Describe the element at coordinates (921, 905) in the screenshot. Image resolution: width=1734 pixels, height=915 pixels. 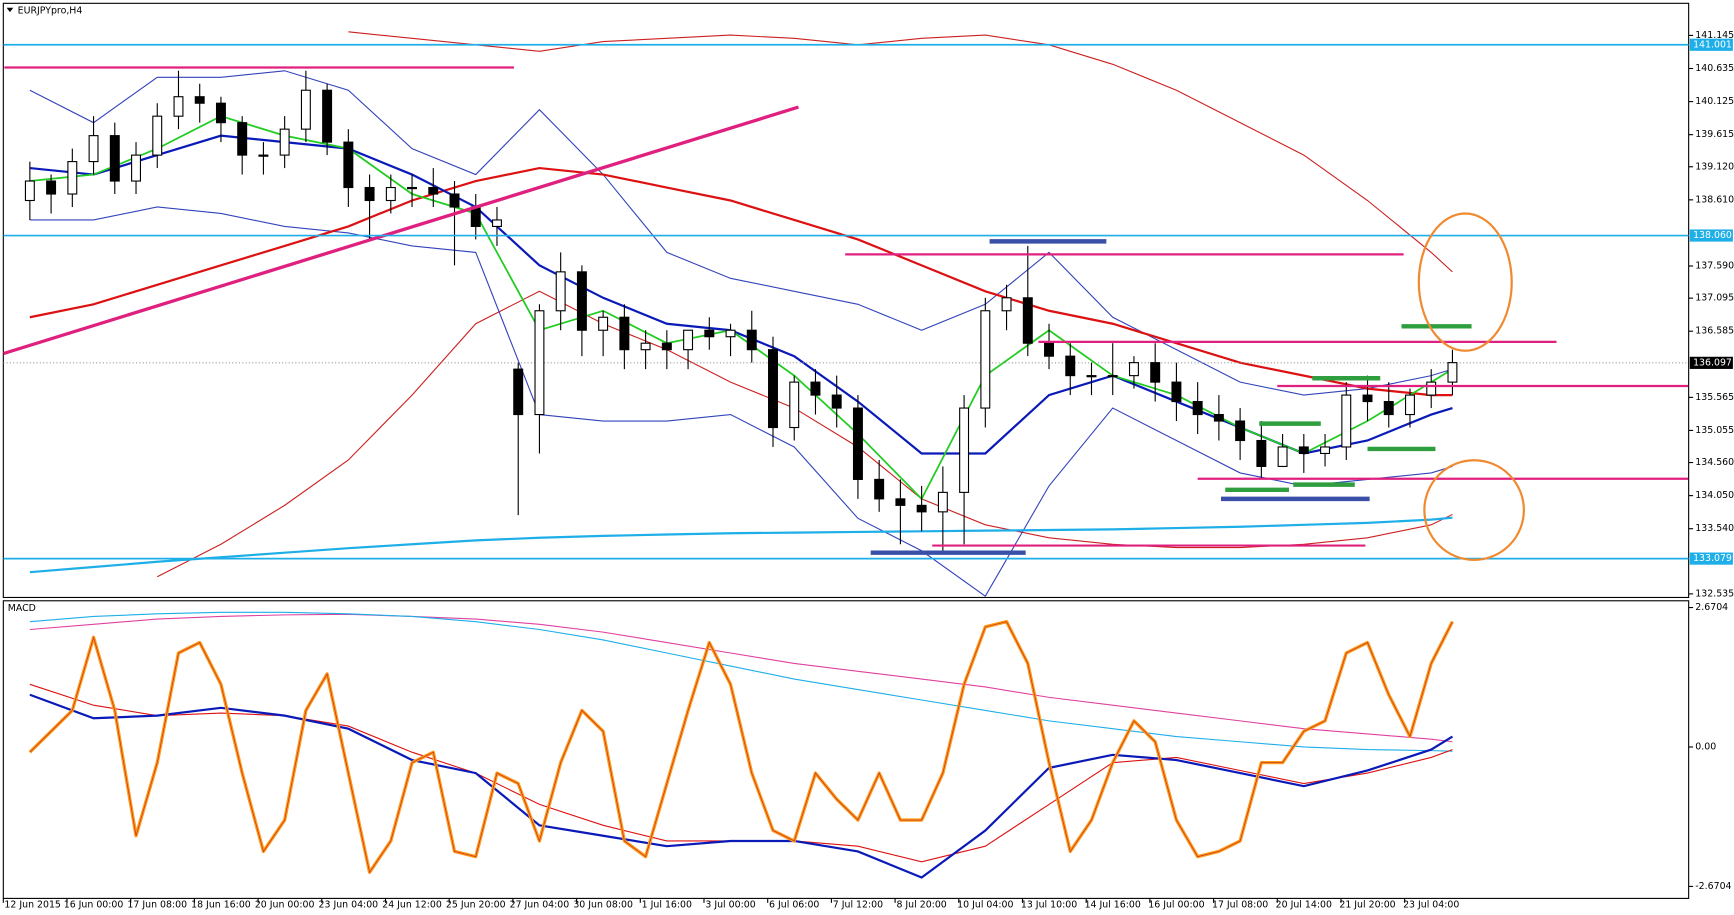
I see `x-tick-label: 8 Jul 20:00` at that location.